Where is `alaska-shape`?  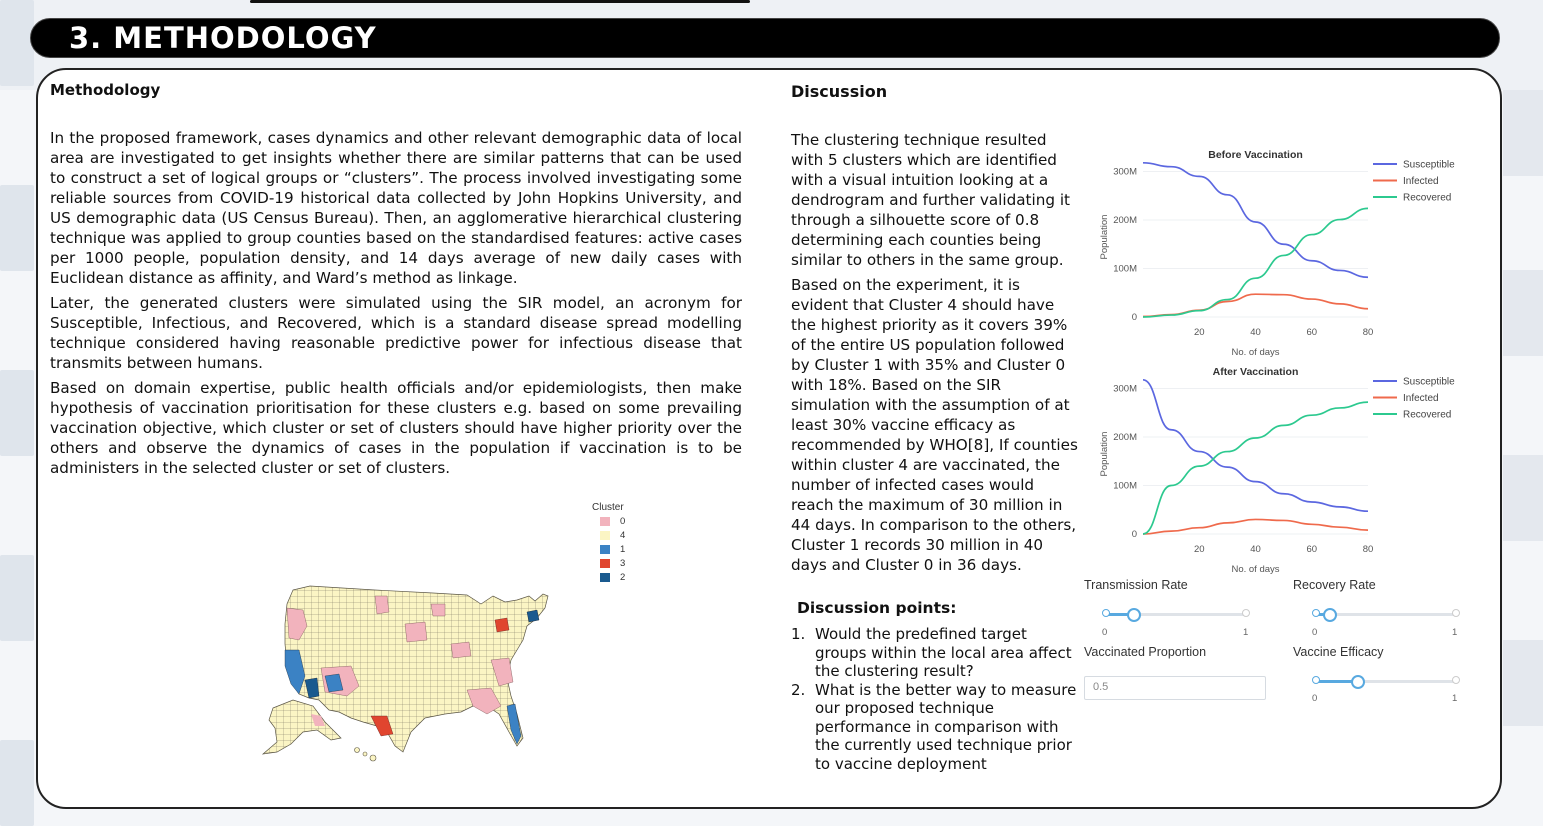 alaska-shape is located at coordinates (301, 727).